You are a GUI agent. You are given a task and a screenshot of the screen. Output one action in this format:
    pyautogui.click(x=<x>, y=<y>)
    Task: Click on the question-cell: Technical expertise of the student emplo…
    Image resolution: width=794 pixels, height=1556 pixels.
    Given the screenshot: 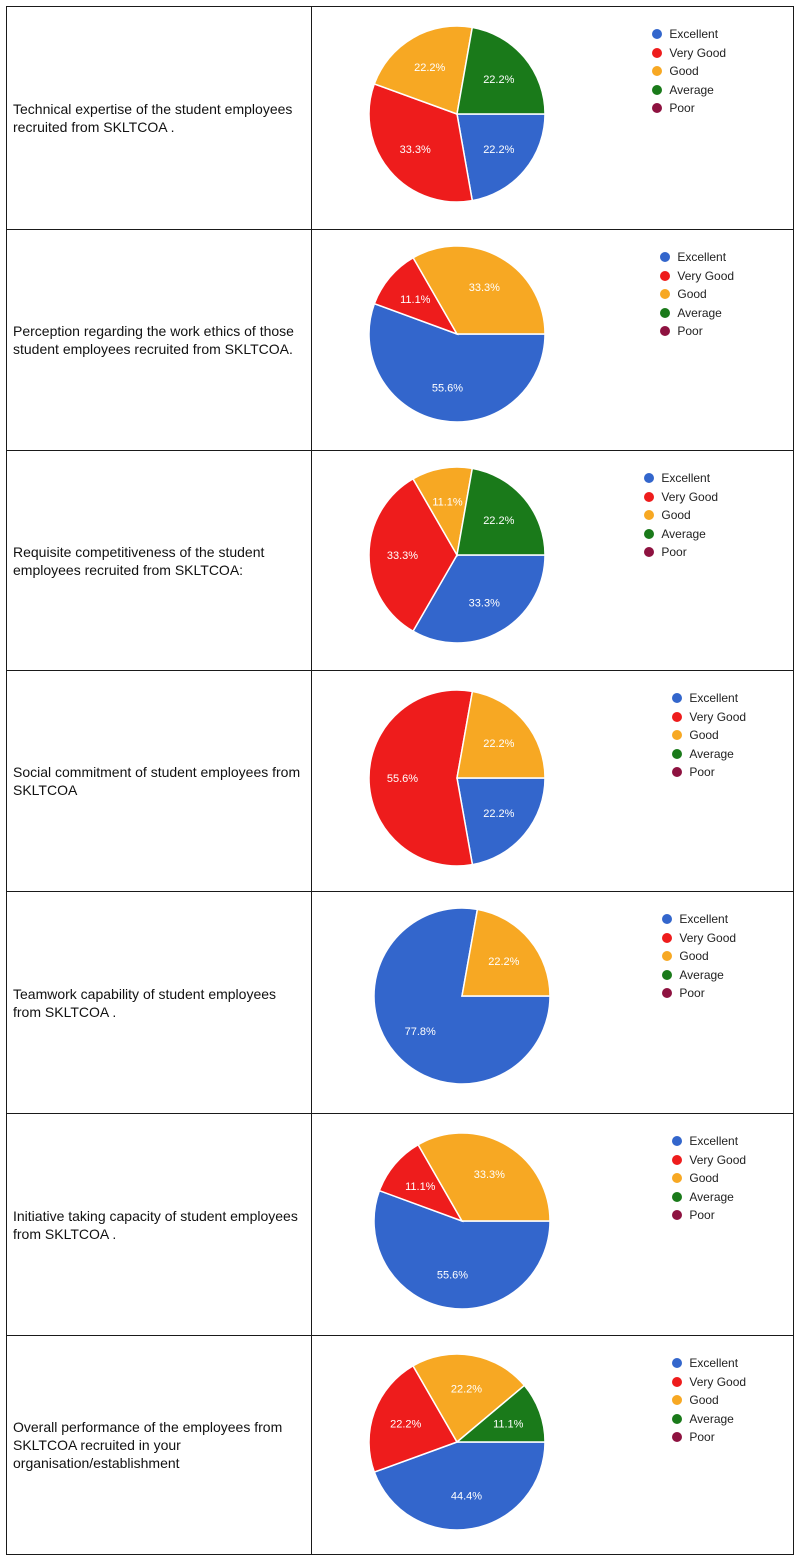 What is the action you would take?
    pyautogui.click(x=159, y=118)
    